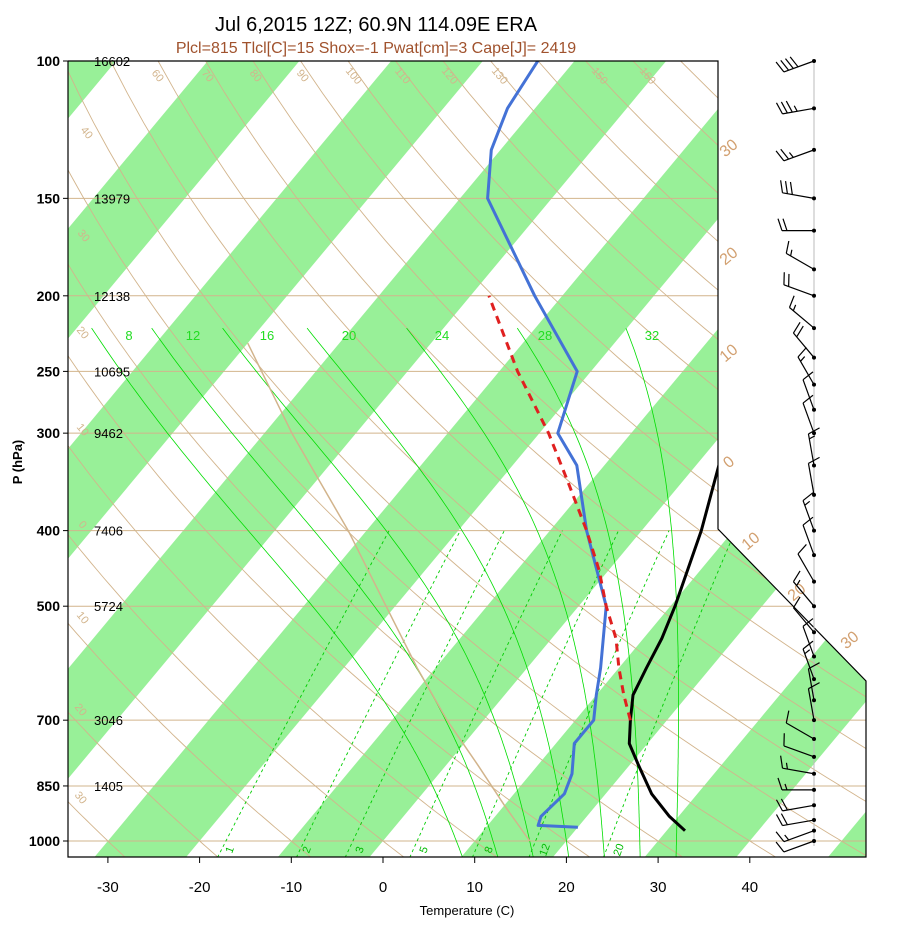 The height and width of the screenshot is (935, 900). Describe the element at coordinates (467, 910) in the screenshot. I see `x-axis-label: Temperature (C)` at that location.